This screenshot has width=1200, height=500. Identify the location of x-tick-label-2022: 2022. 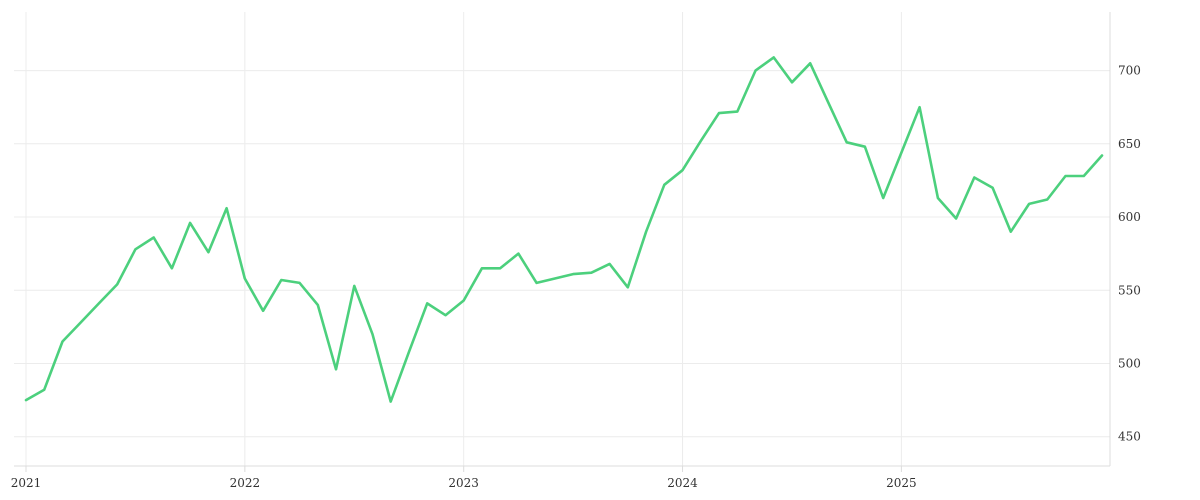
(245, 483).